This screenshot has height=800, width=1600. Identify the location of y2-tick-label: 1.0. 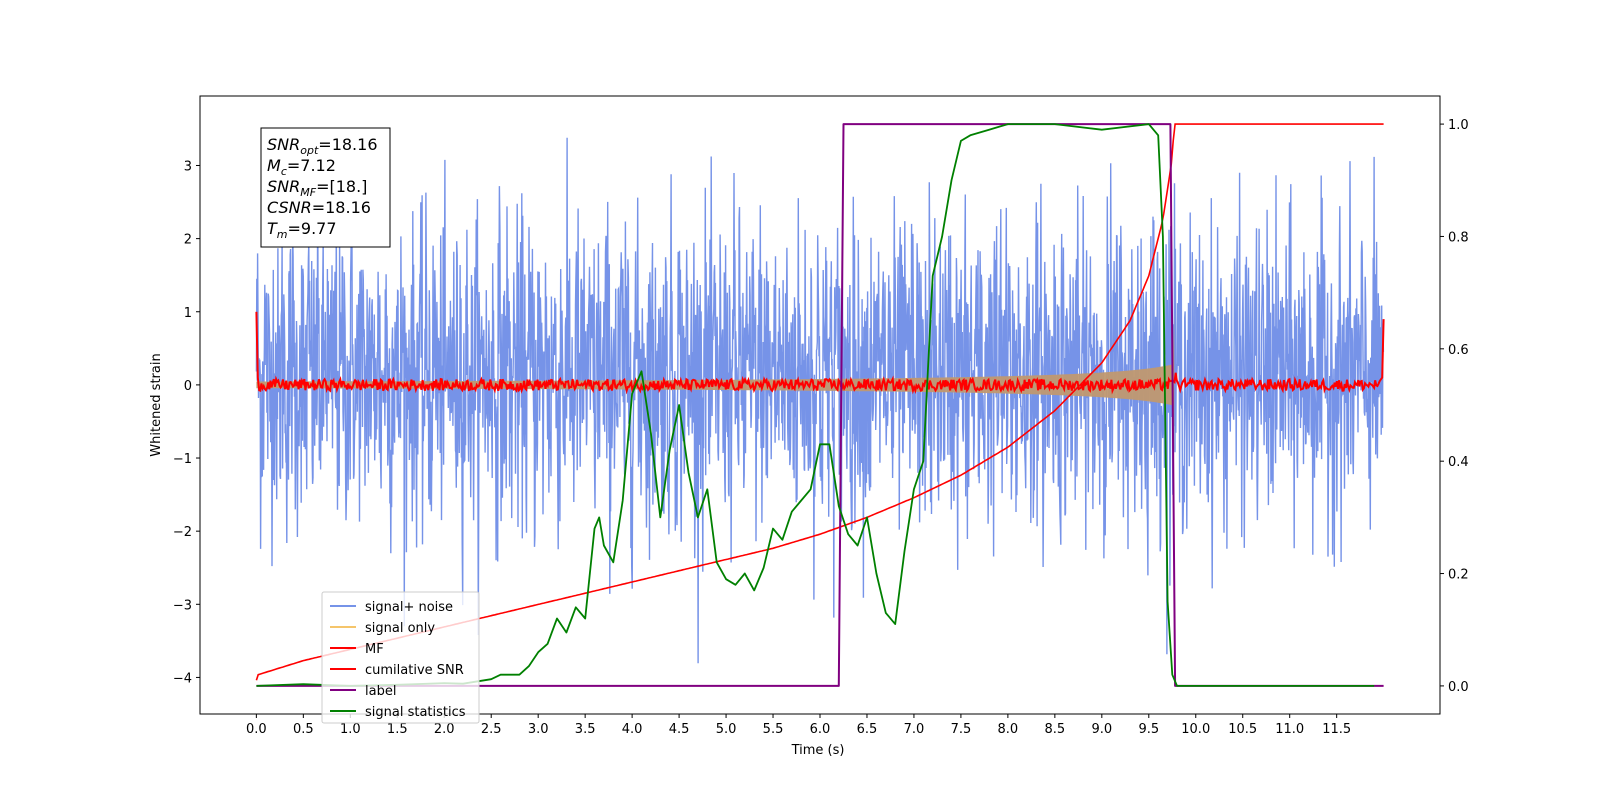
(1458, 125).